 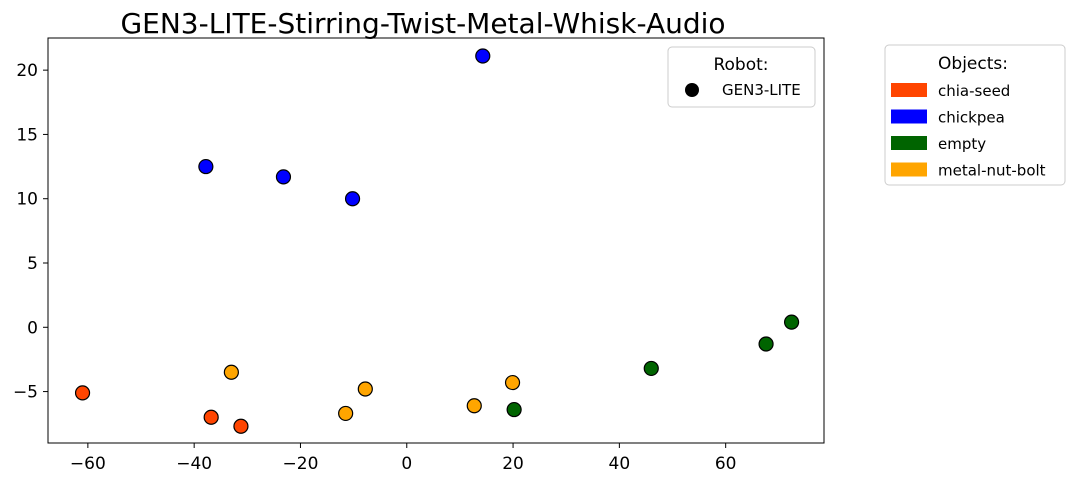 I want to click on x-tick-label: 40, so click(x=620, y=464).